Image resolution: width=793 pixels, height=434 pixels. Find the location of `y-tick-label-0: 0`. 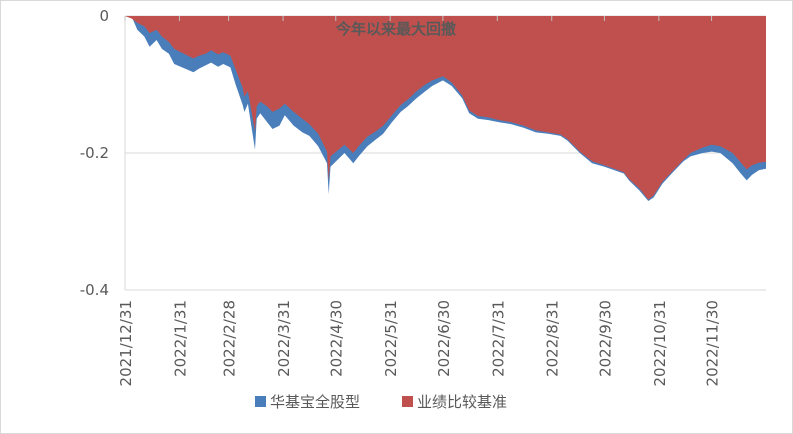

y-tick-label-0: 0 is located at coordinates (104, 16).